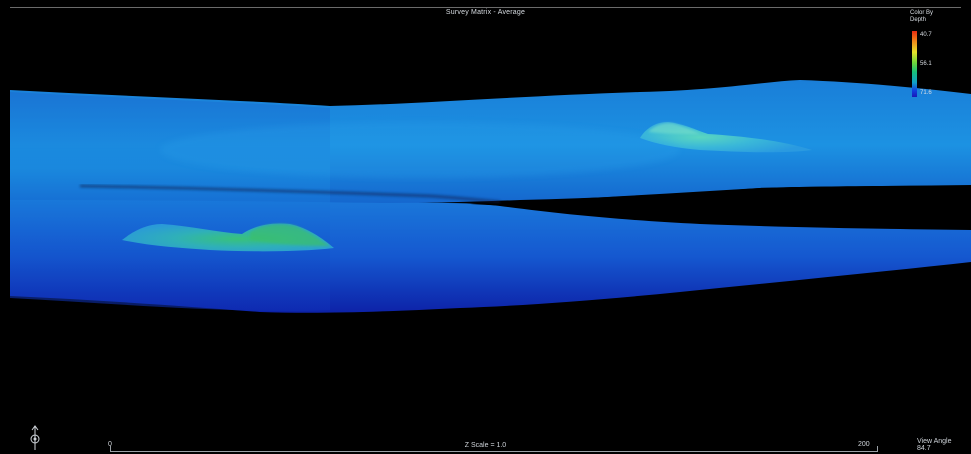 This screenshot has width=971, height=454. Describe the element at coordinates (924, 448) in the screenshot. I see `view-angle-value: 84.7` at that location.